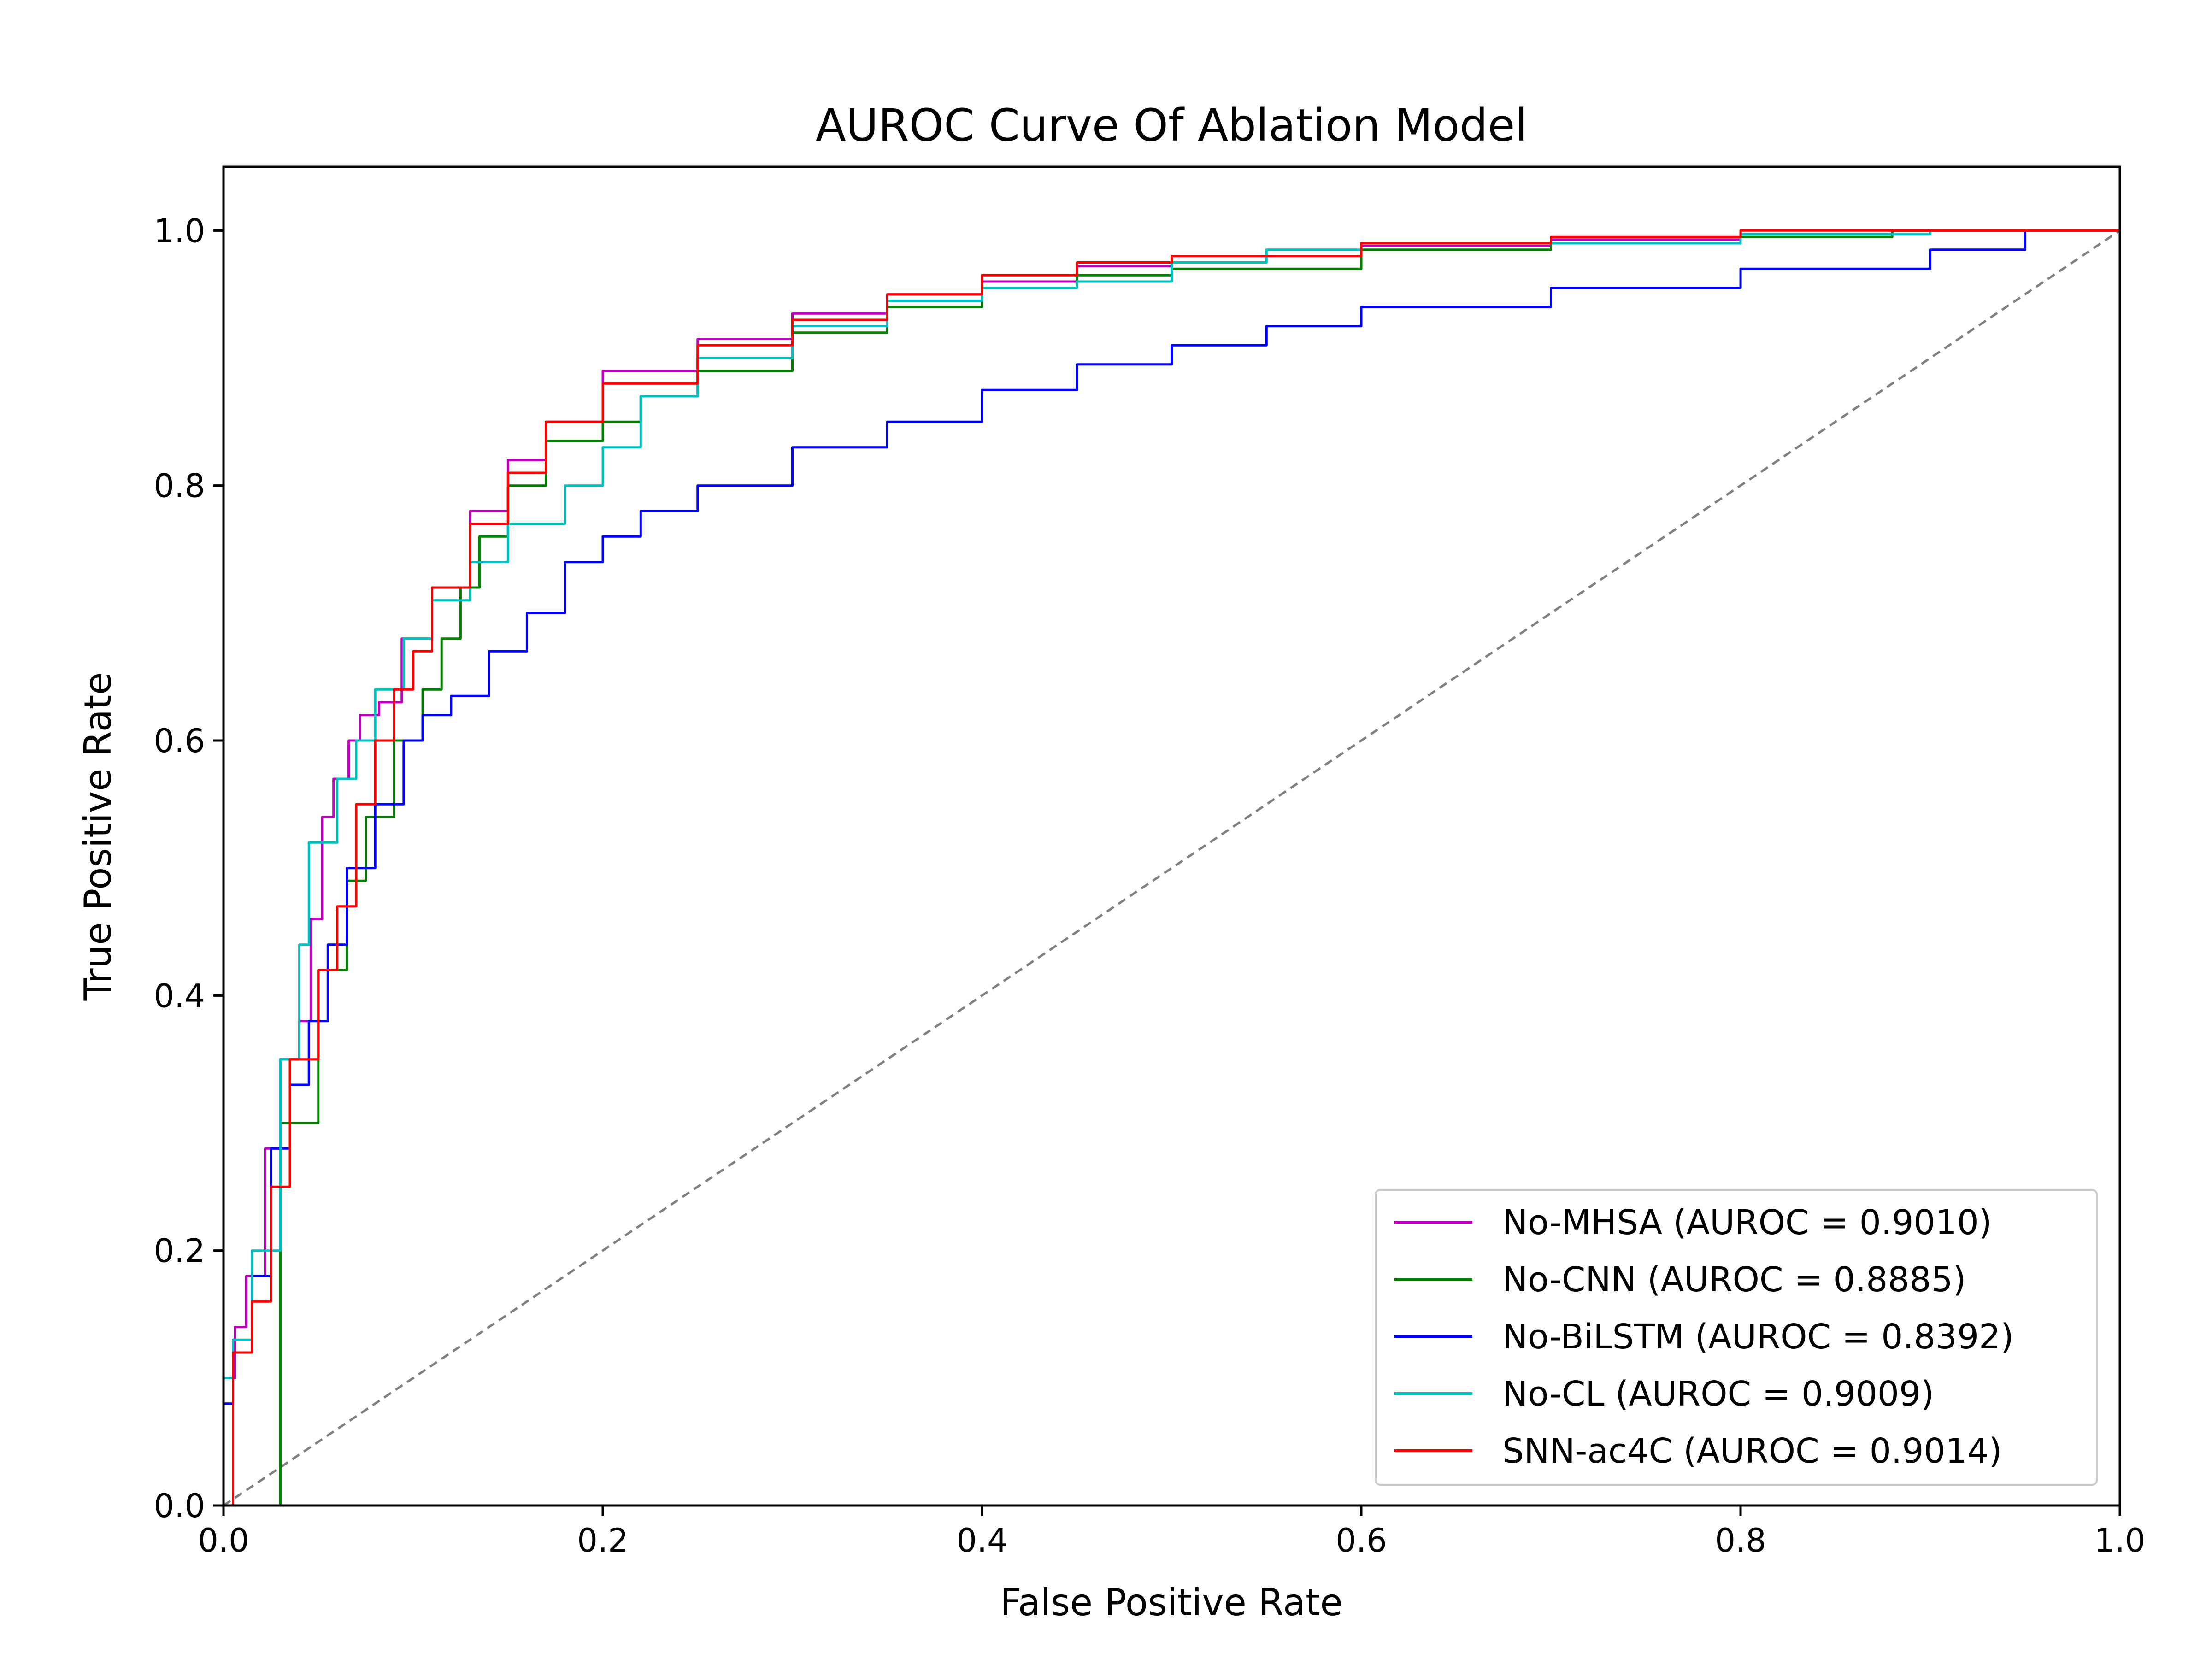  I want to click on legend-label: No-CL (AUROC = 0.9009), so click(1718, 1394).